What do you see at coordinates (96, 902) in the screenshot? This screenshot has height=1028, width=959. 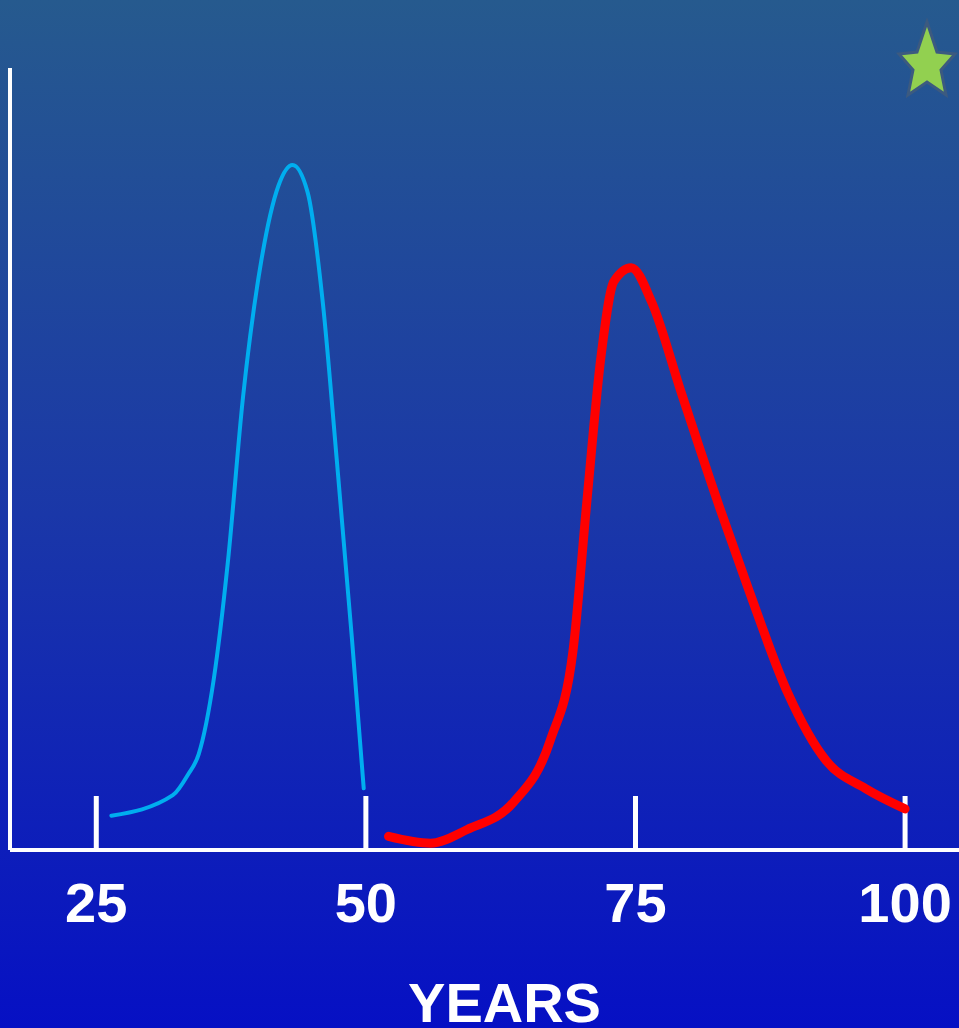 I see `x-tick-label: 25` at bounding box center [96, 902].